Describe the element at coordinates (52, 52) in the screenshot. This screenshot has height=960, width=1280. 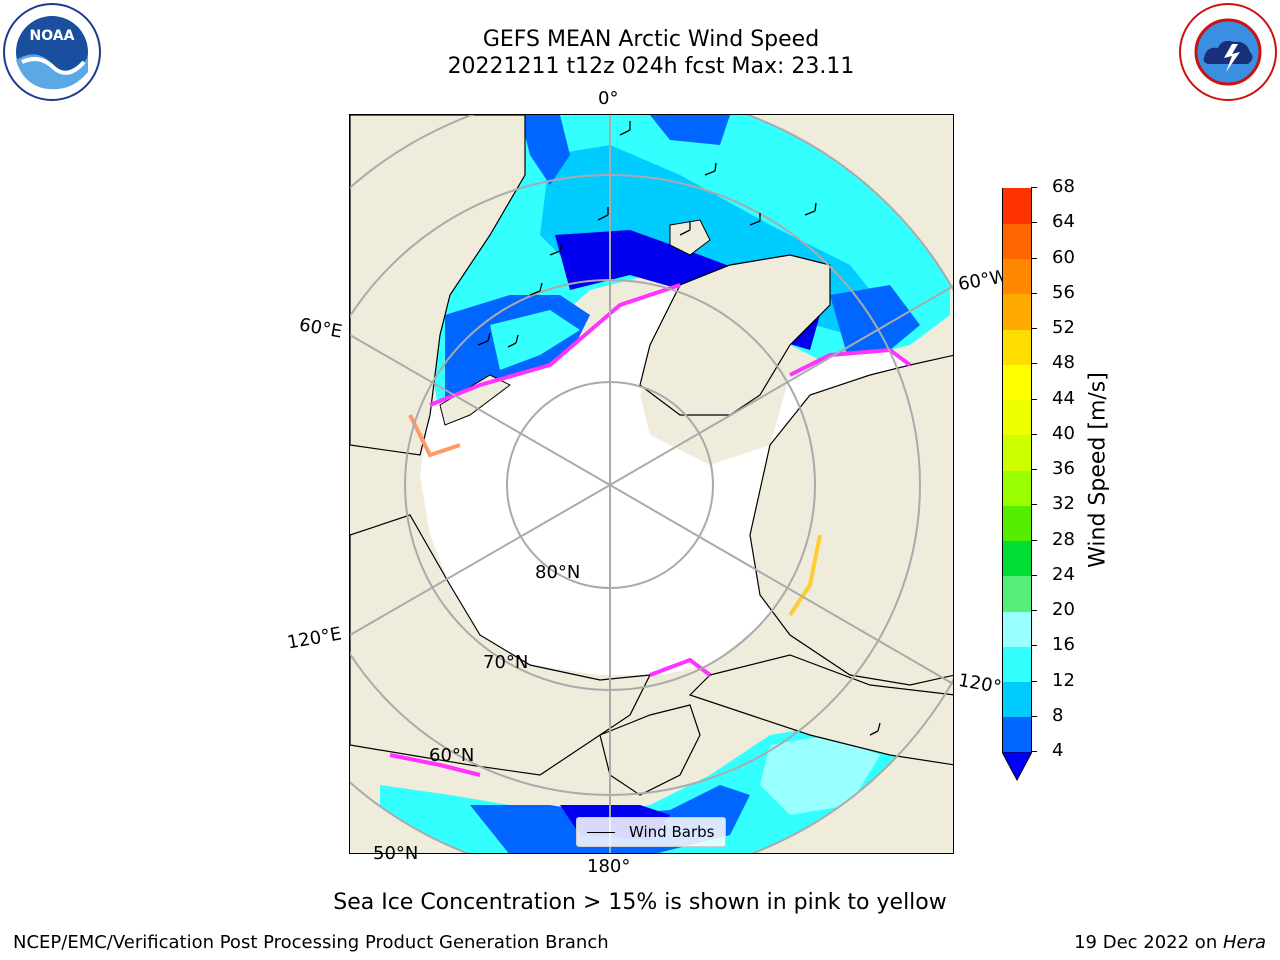
I see `noaa-logo: NOAA` at that location.